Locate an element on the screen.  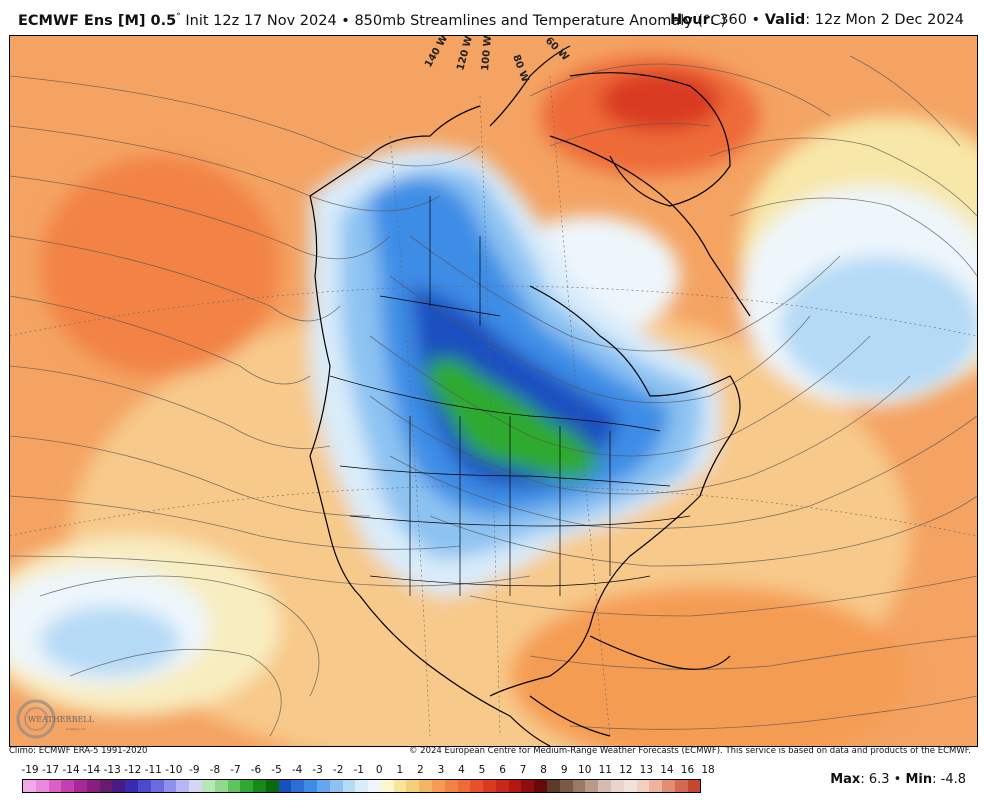
model-name: ECMWF Ens [M] 0.5 is located at coordinates (97, 20).